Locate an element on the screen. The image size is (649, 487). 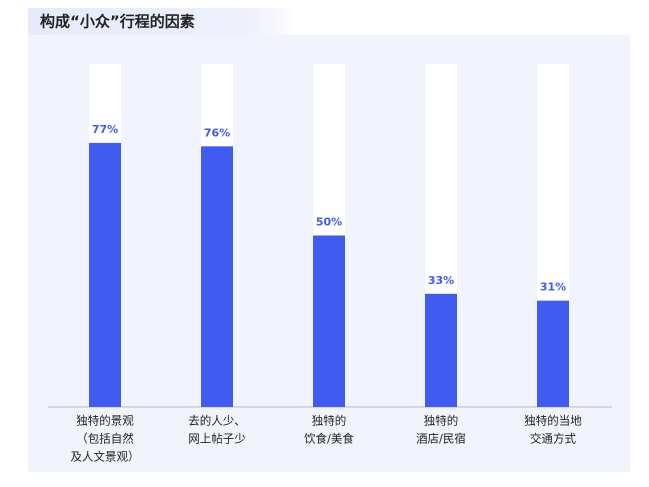
value-label: 77% is located at coordinates (105, 129).